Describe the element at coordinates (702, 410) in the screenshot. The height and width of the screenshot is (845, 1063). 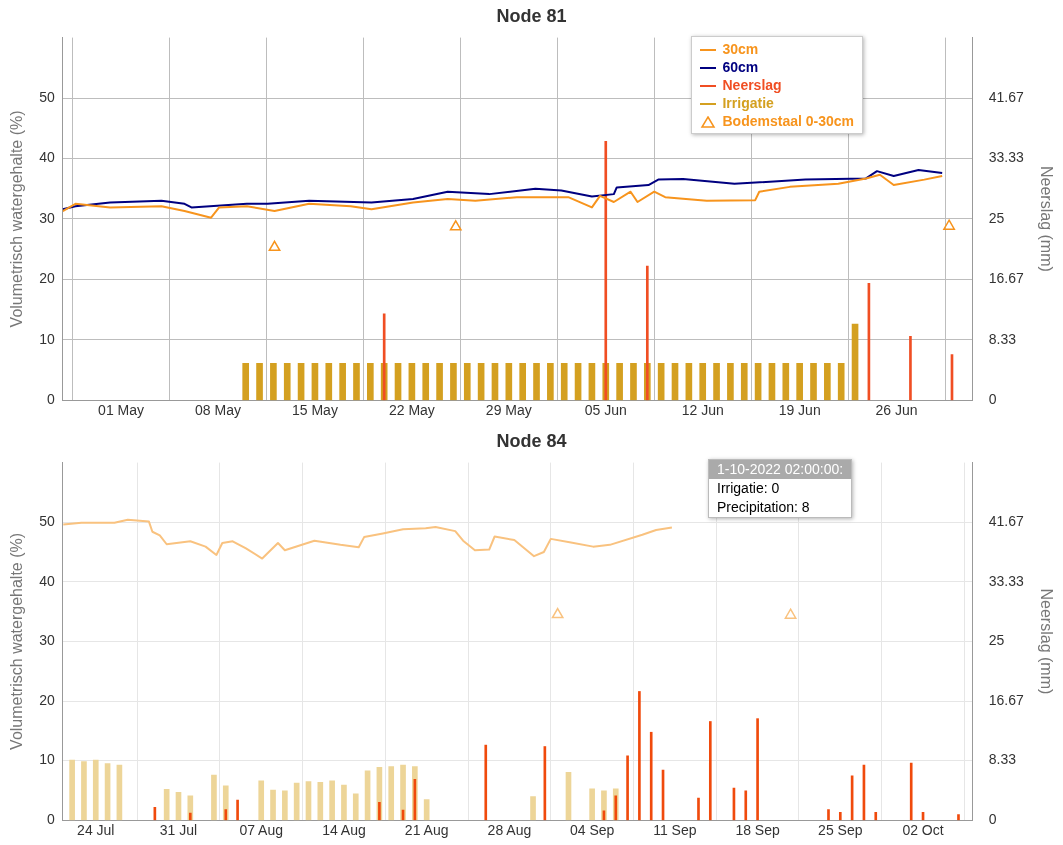
I see `x-tick-label: 12 Jun` at that location.